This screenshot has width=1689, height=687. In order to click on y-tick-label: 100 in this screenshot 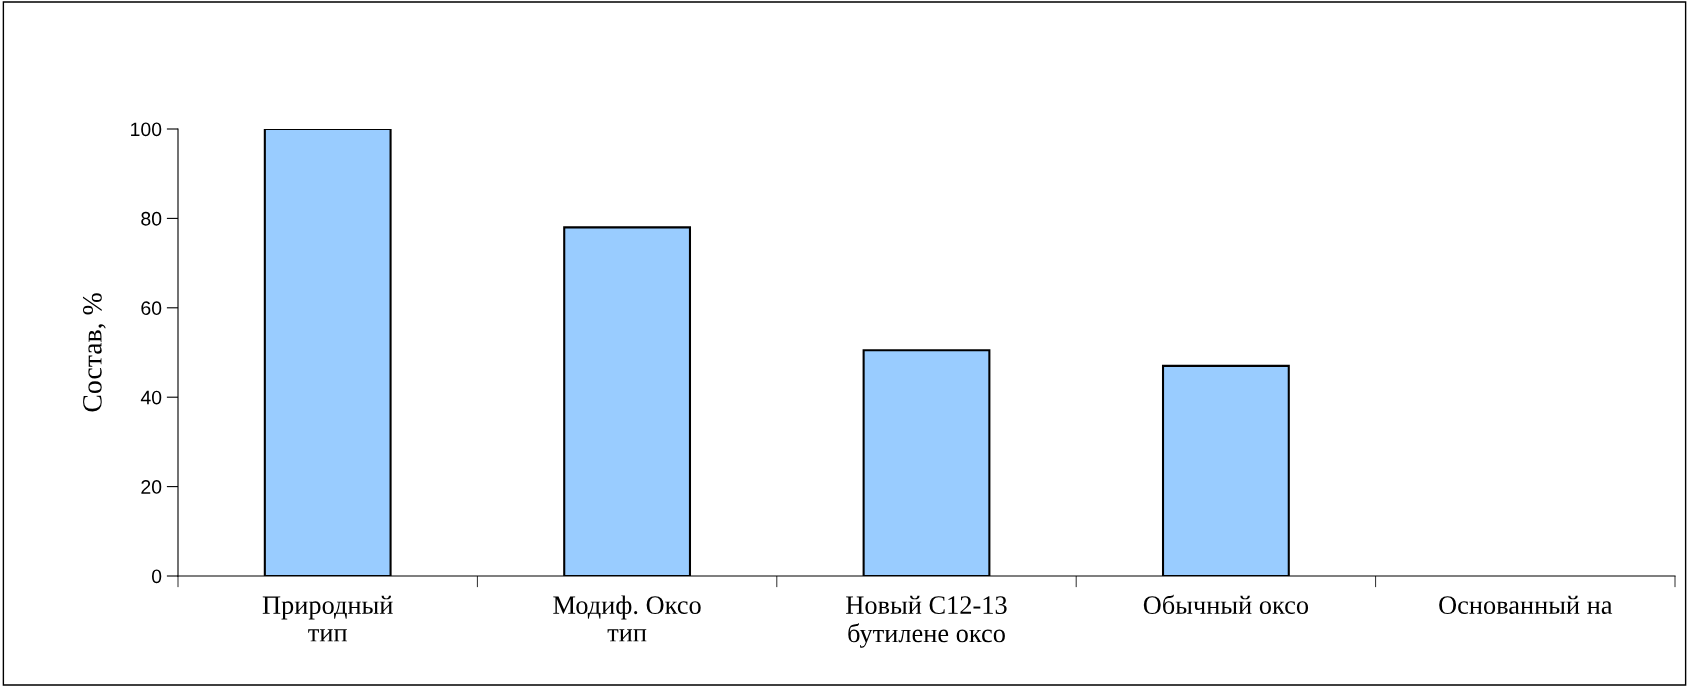, I will do `click(146, 129)`.